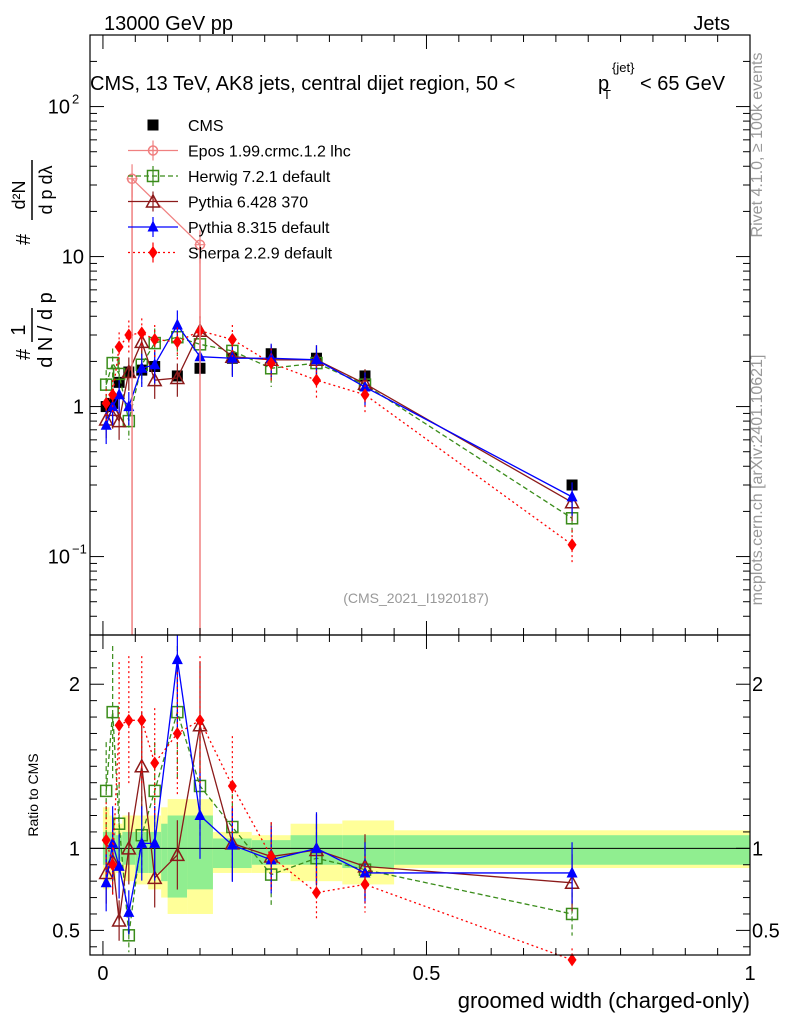  Describe the element at coordinates (757, 685) in the screenshot. I see `ratio-y-tick-label-right: 2` at that location.